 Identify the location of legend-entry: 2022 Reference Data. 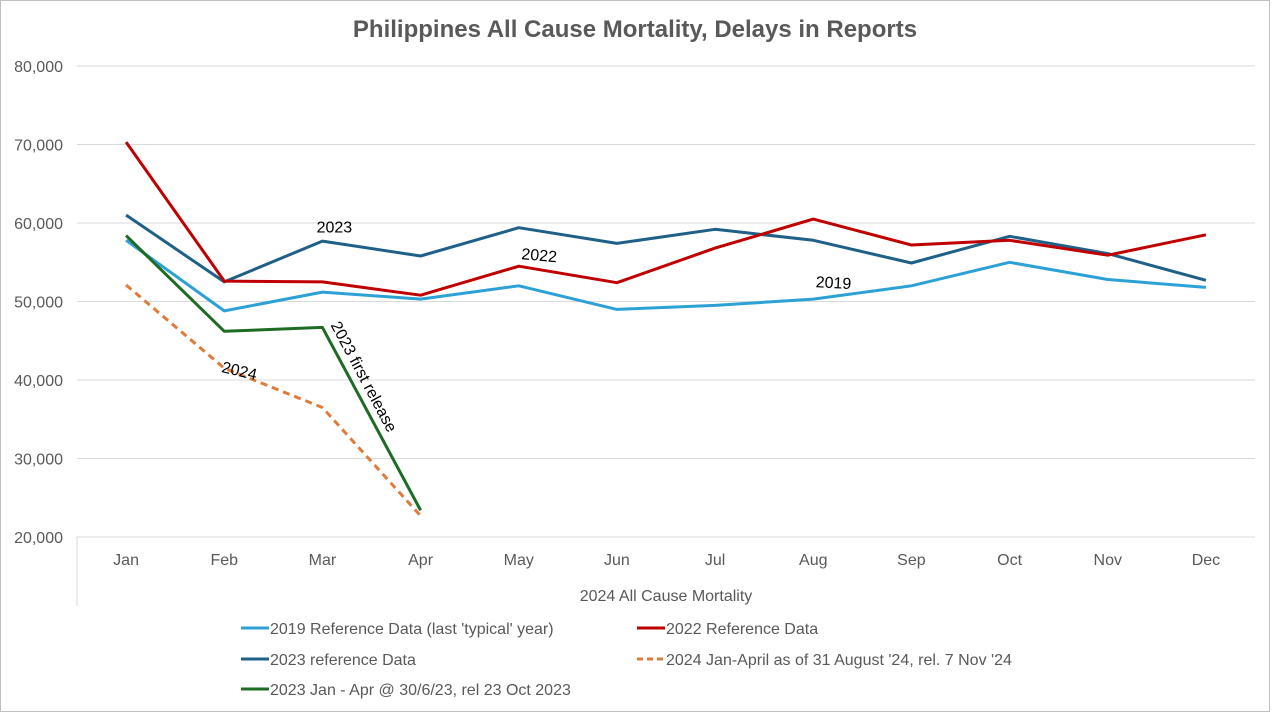
(742, 629).